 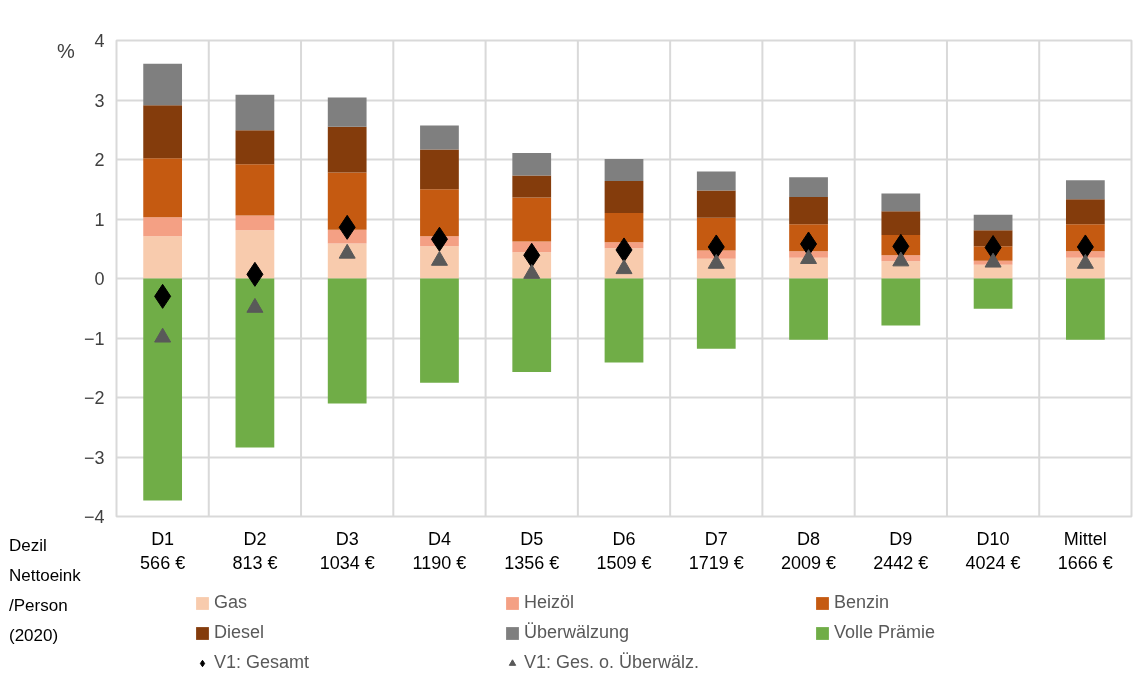 What do you see at coordinates (862, 602) in the screenshot?
I see `legend-label: Benzin` at bounding box center [862, 602].